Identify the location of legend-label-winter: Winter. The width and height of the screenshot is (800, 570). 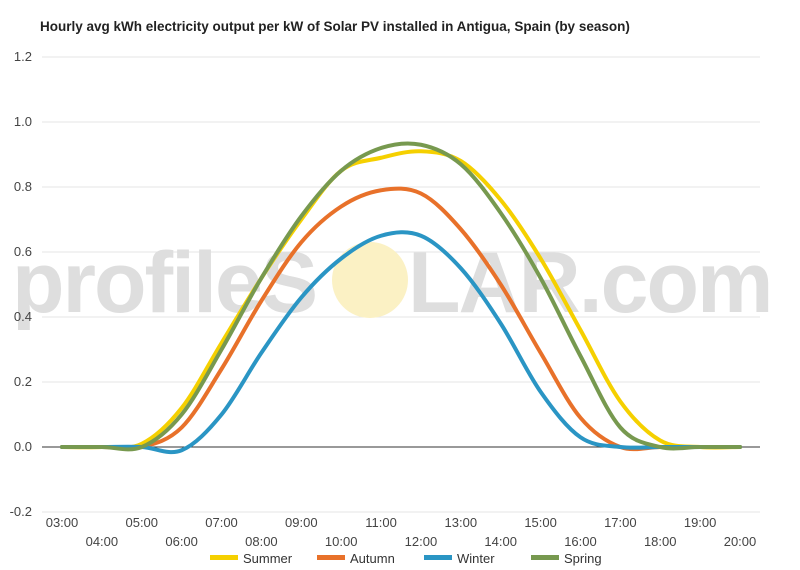
(476, 558).